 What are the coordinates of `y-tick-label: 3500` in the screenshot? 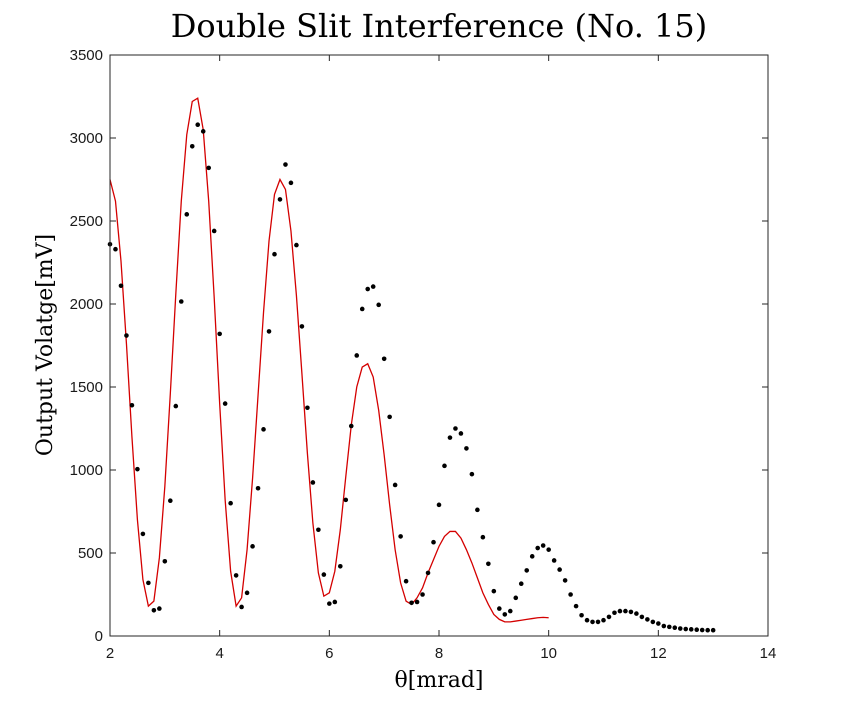 It's located at (86, 55).